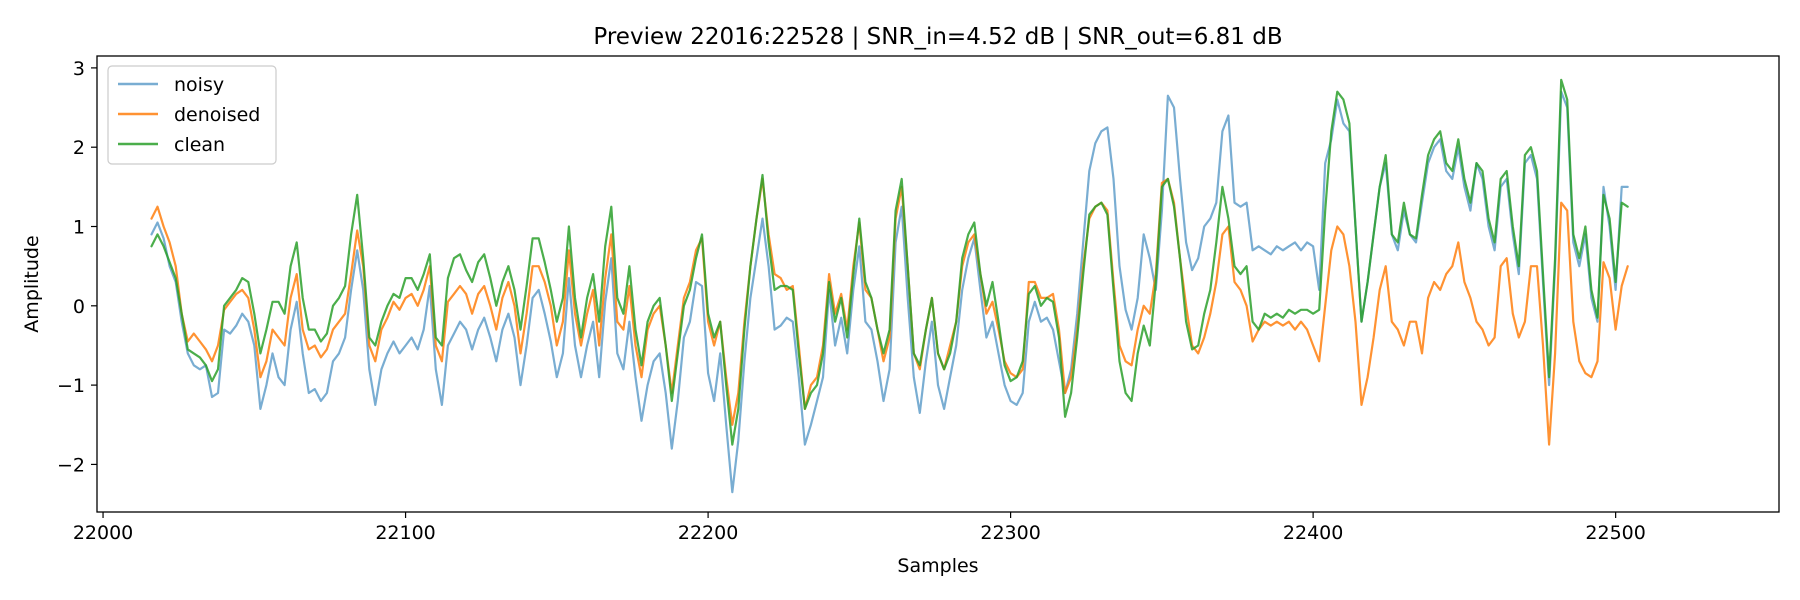  What do you see at coordinates (1010, 533) in the screenshot?
I see `x-tick-label: 22300` at bounding box center [1010, 533].